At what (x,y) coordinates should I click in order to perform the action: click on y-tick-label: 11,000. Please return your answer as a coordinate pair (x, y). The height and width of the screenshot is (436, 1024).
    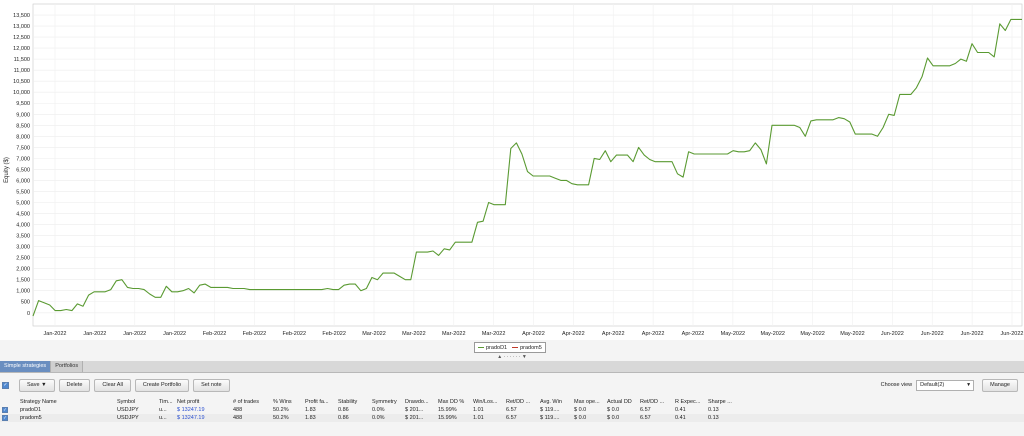
    Looking at the image, I should click on (22, 71).